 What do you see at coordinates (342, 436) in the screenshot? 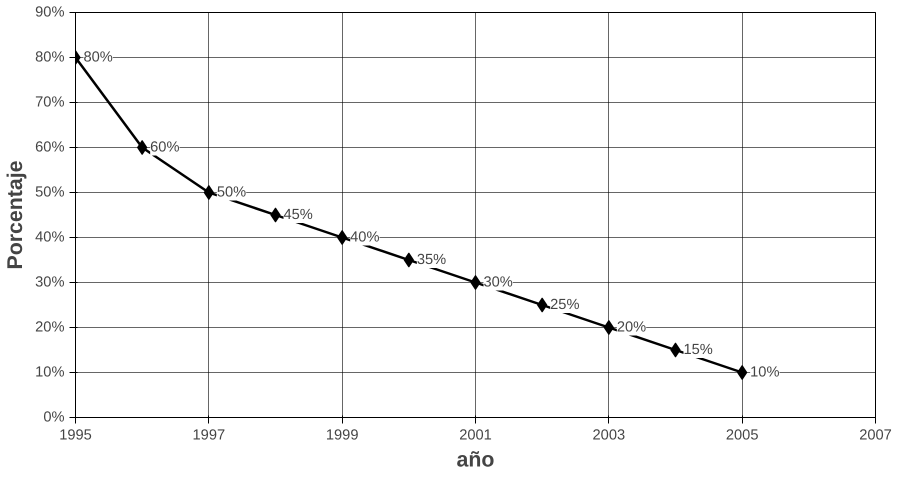
I see `x-tick-label: 1999` at bounding box center [342, 436].